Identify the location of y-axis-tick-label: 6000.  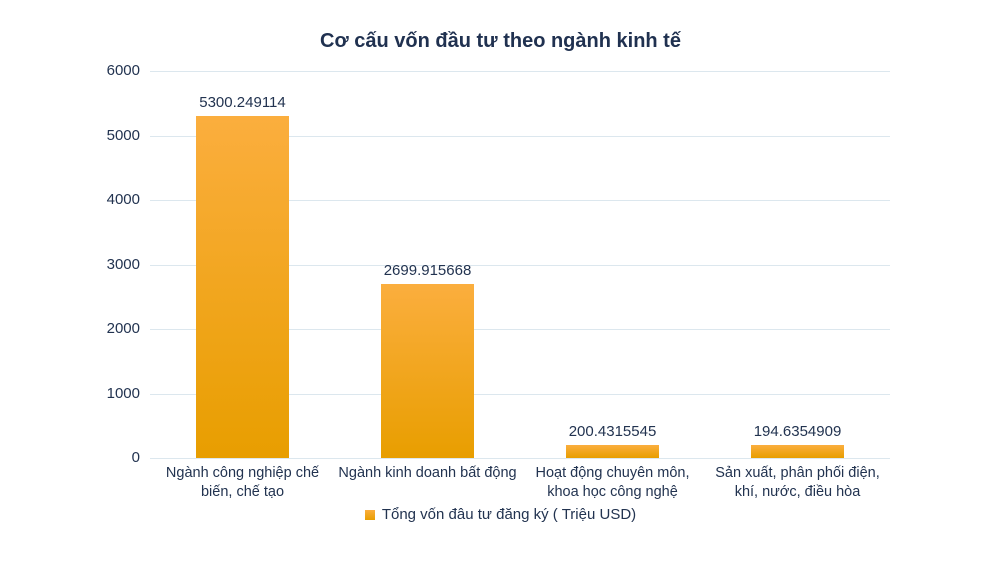
(123, 70).